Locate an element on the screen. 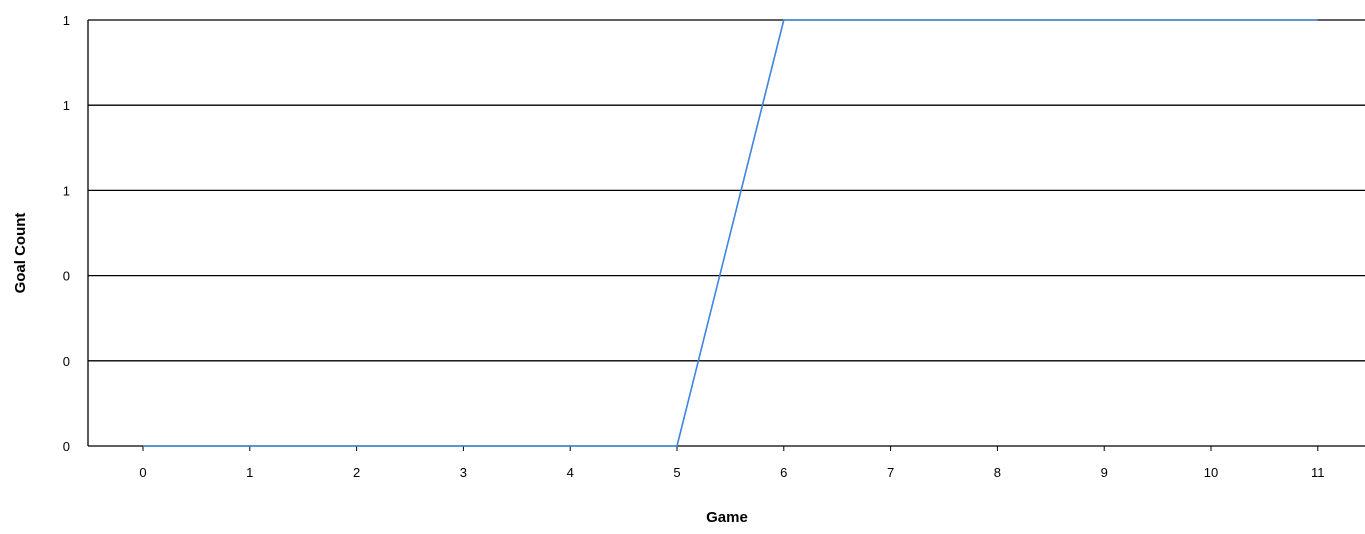 The width and height of the screenshot is (1365, 534). x-tick-label: 0 is located at coordinates (142, 472).